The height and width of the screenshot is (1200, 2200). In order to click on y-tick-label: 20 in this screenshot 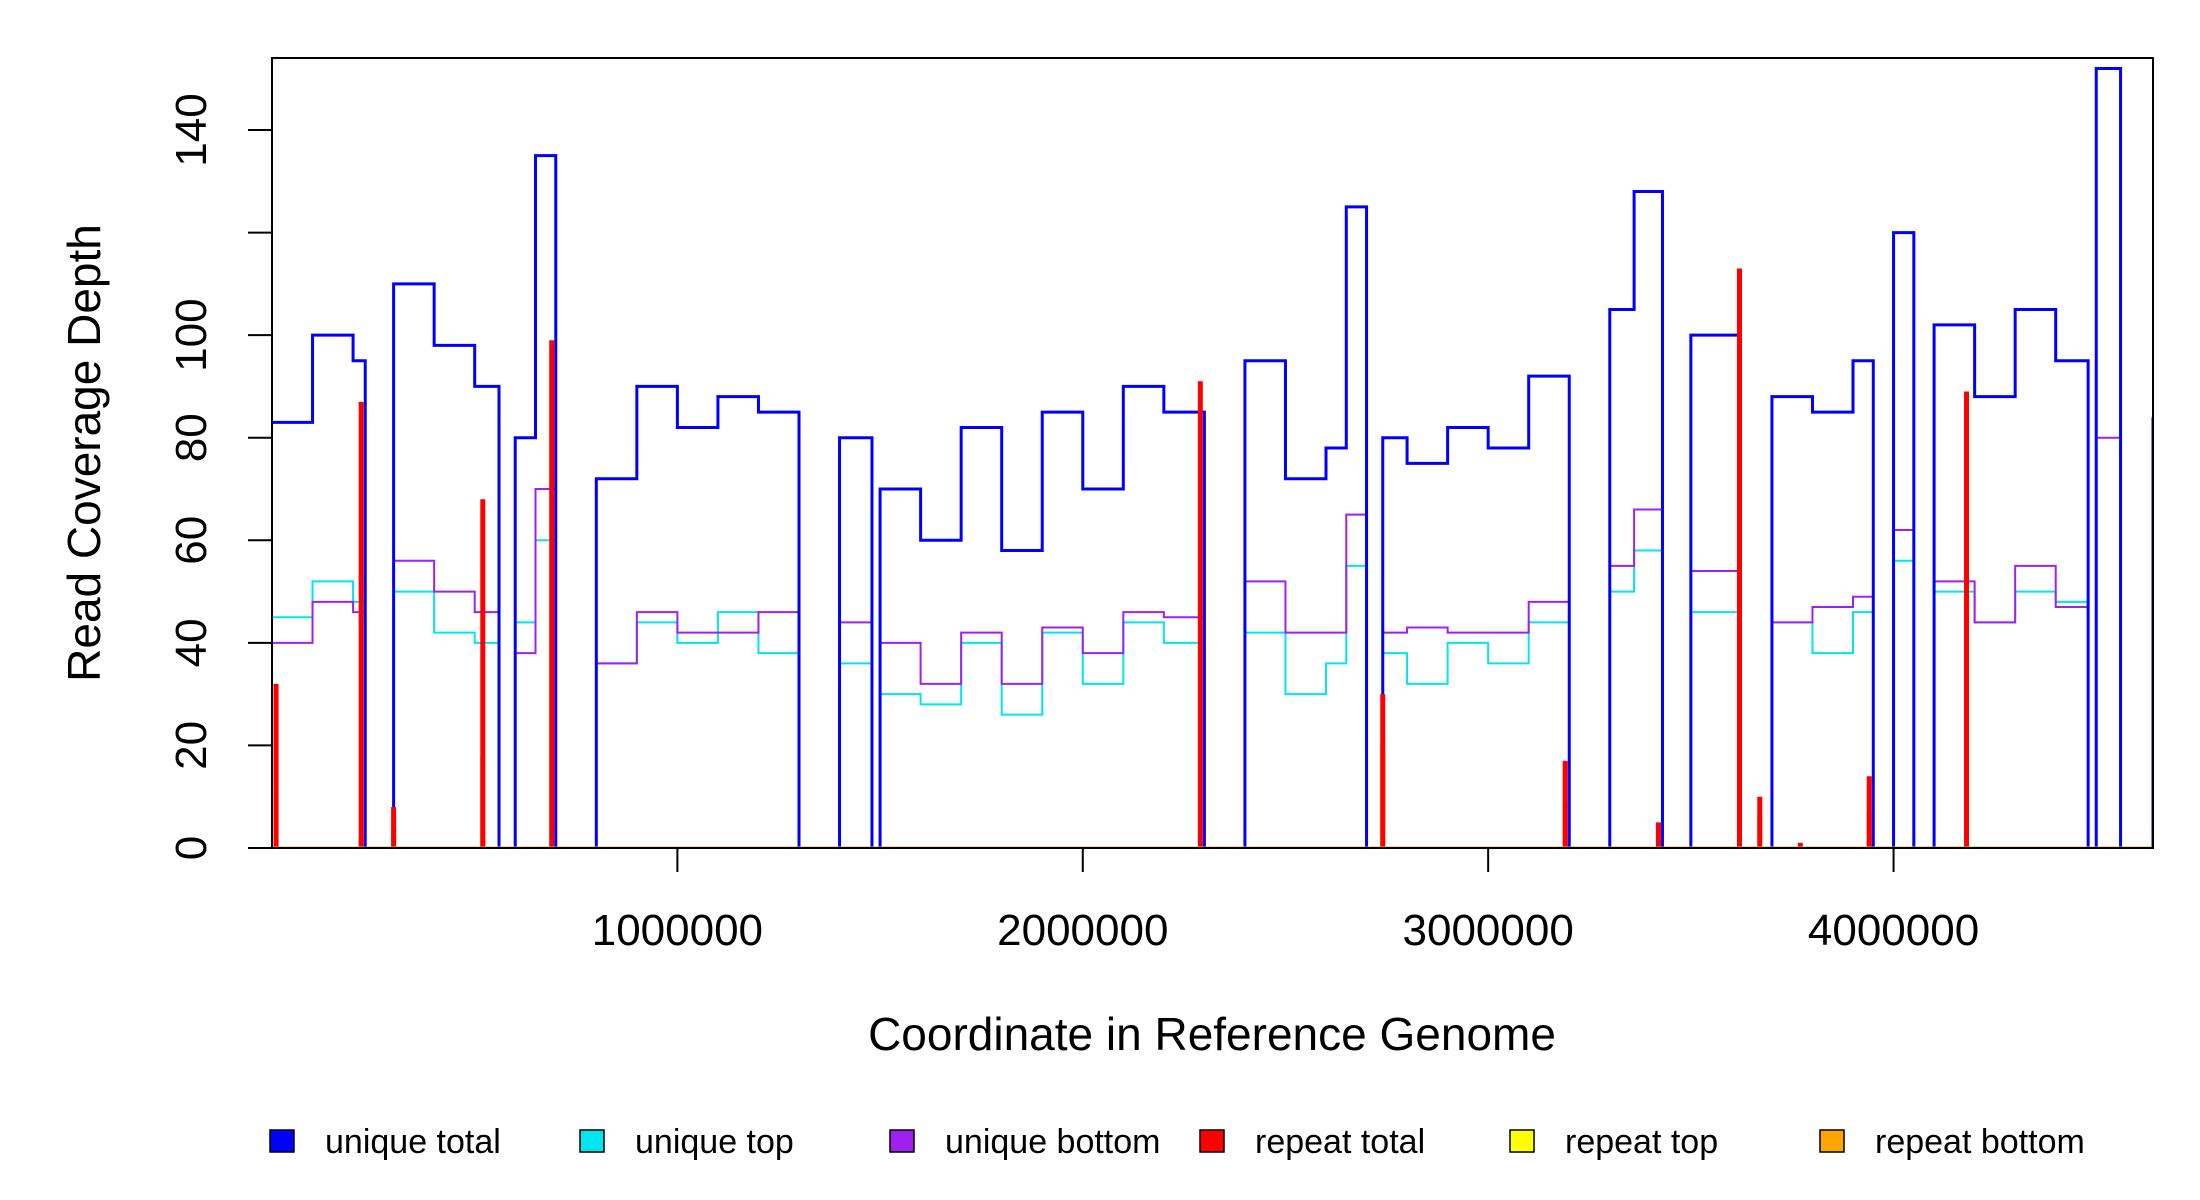, I will do `click(191, 745)`.